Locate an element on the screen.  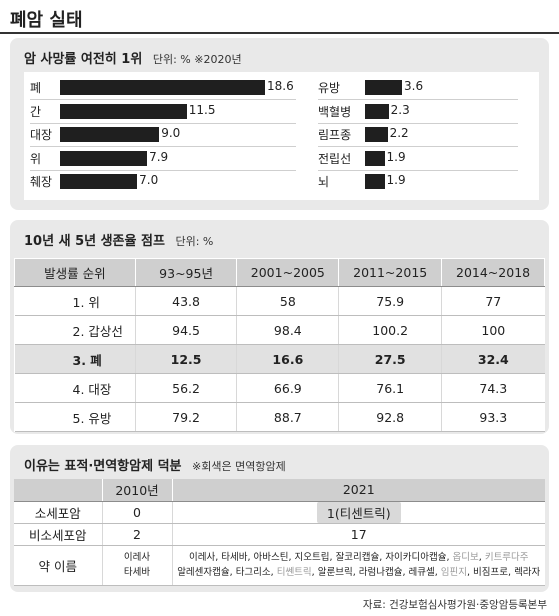
immuno-drug-name: 임핀지 is located at coordinates (453, 572).